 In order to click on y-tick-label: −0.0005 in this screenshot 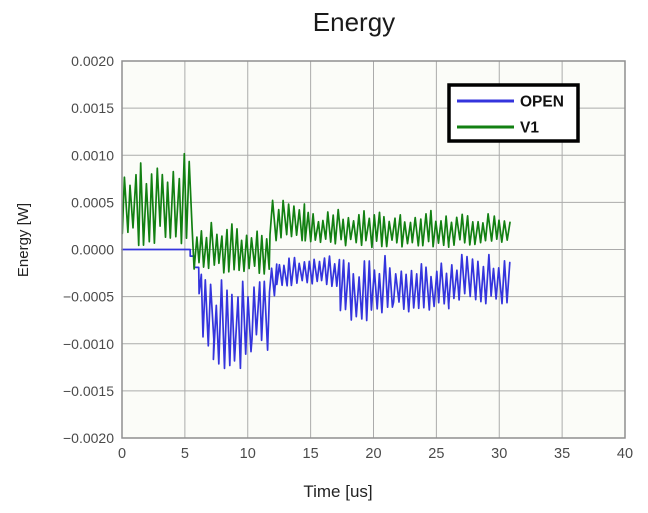, I will do `click(88, 297)`.